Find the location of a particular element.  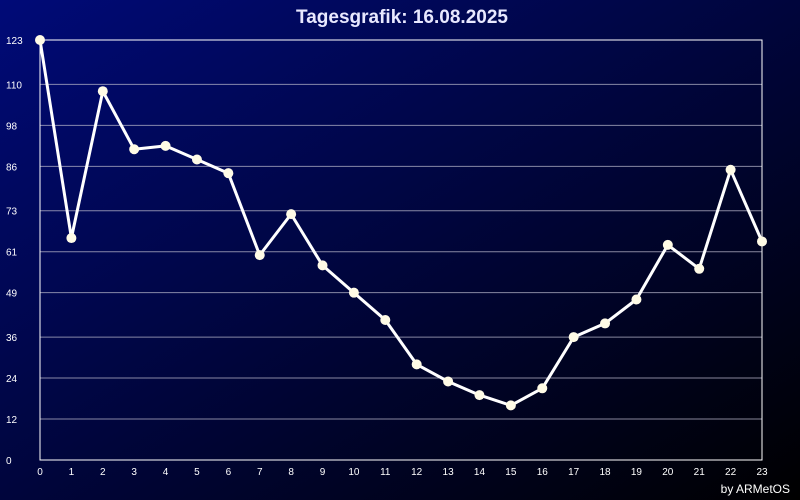

y-tick-label: 49 is located at coordinates (12, 294).